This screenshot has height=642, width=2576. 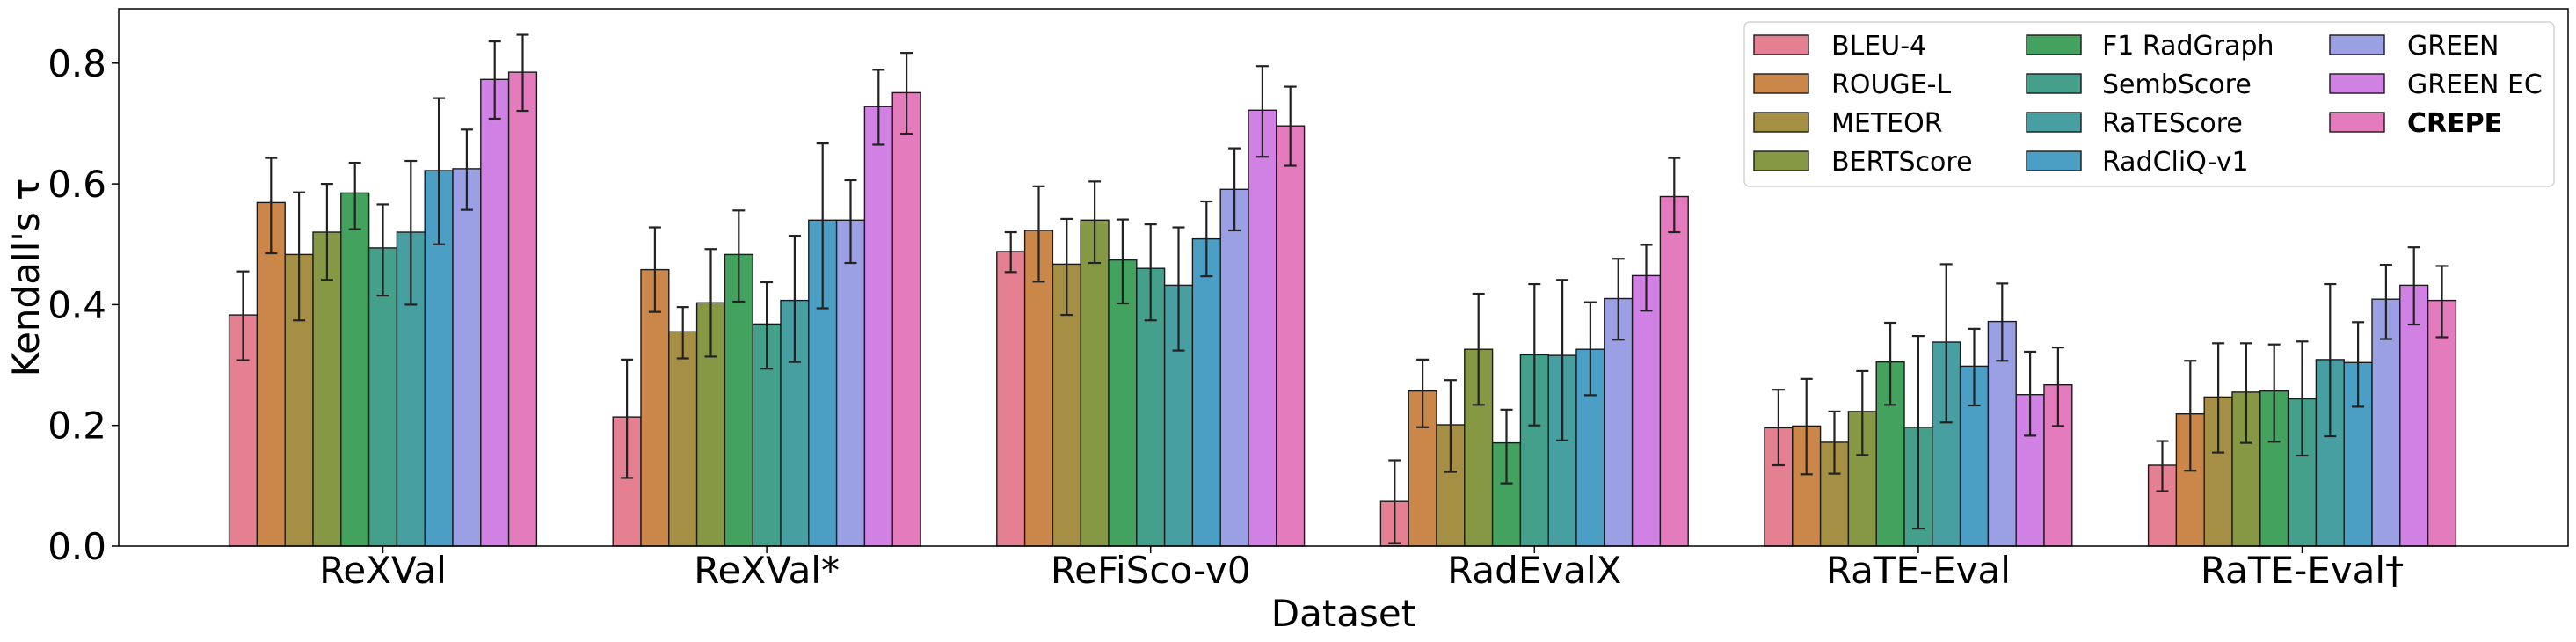 What do you see at coordinates (467, 357) in the screenshot?
I see `bar-green-rexval` at bounding box center [467, 357].